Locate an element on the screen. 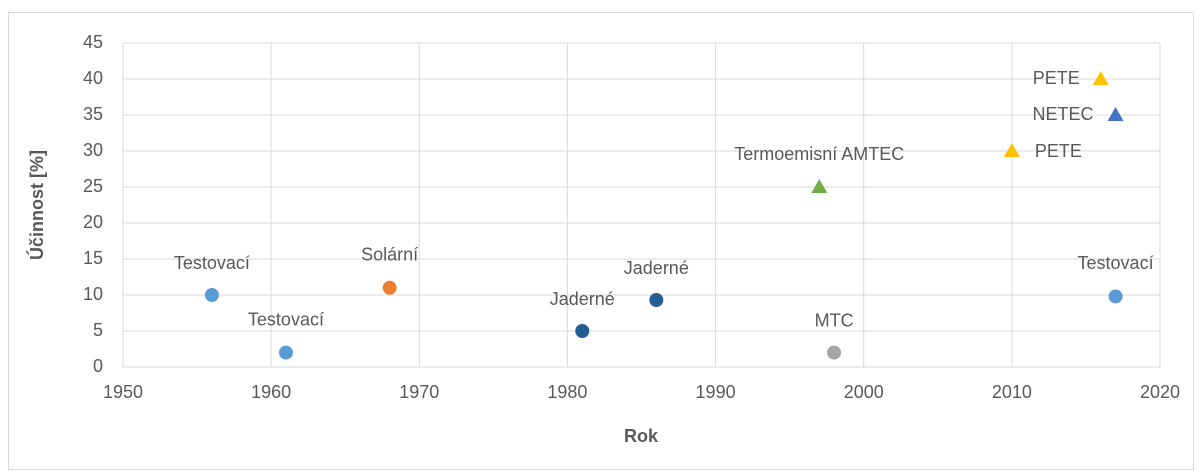  x-tick-label: 1950 is located at coordinates (123, 392).